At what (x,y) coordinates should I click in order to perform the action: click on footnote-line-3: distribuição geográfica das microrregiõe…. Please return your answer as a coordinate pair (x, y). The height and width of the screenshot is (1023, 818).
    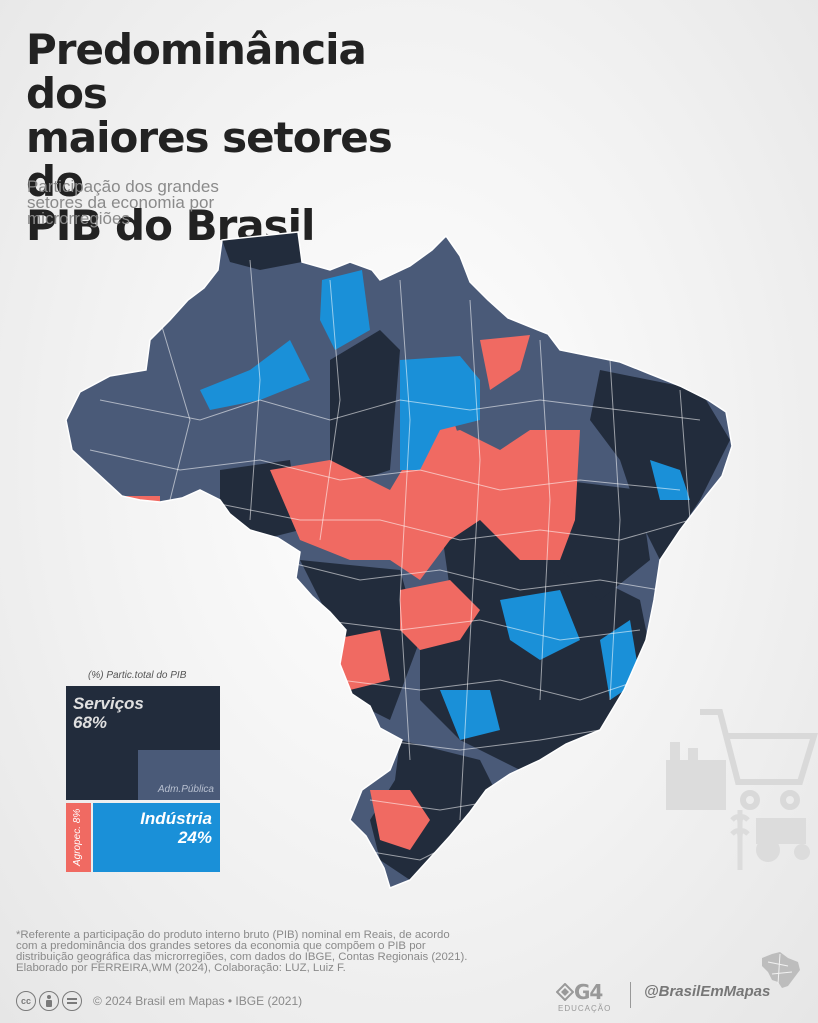
    Looking at the image, I should click on (242, 957).